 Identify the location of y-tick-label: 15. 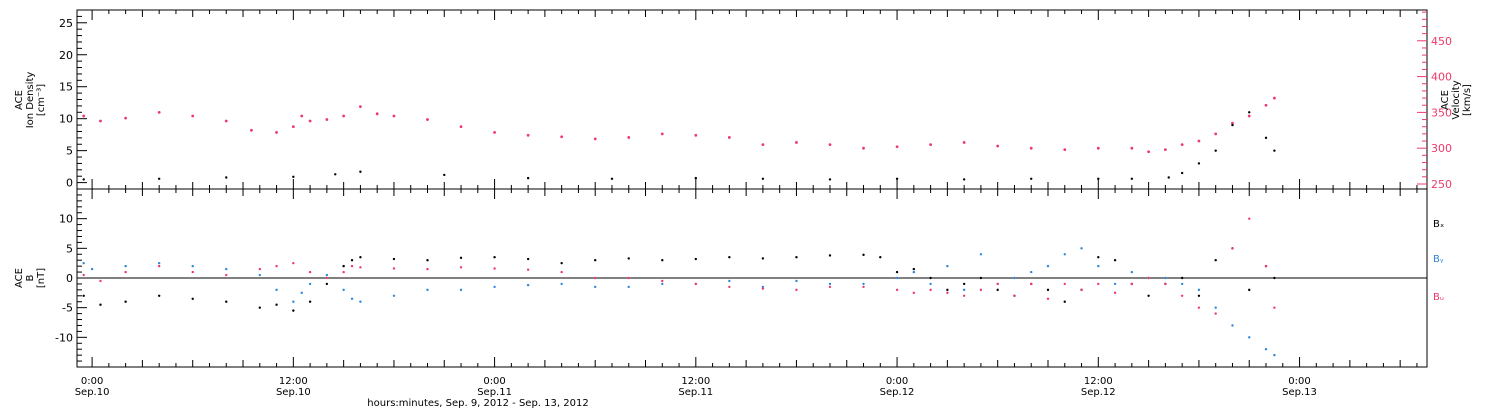
(66, 87).